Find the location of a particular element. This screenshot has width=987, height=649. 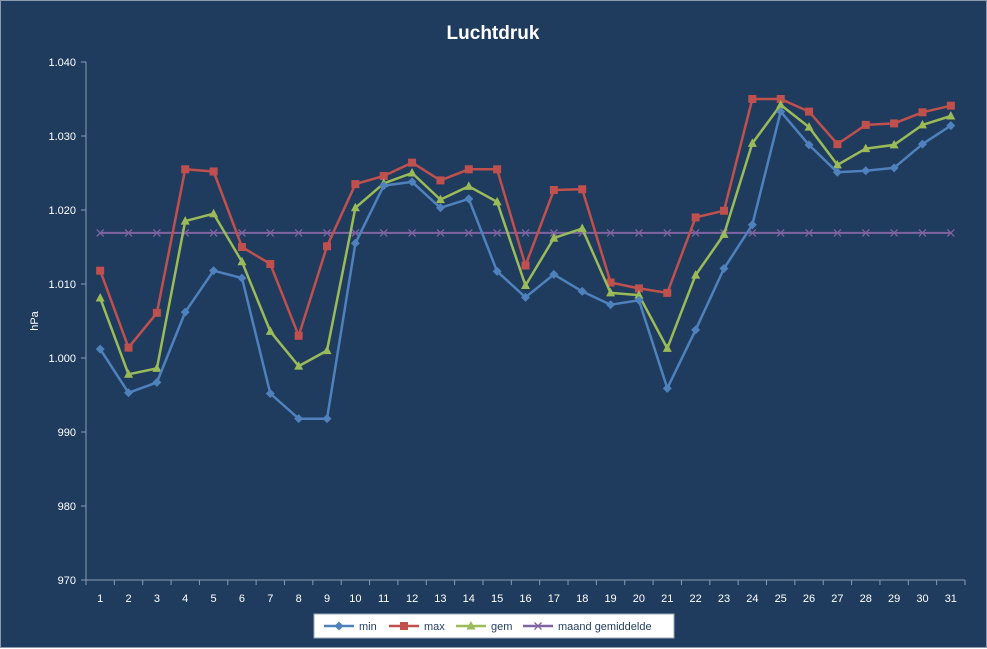

x-tick-label: 14 is located at coordinates (469, 599).